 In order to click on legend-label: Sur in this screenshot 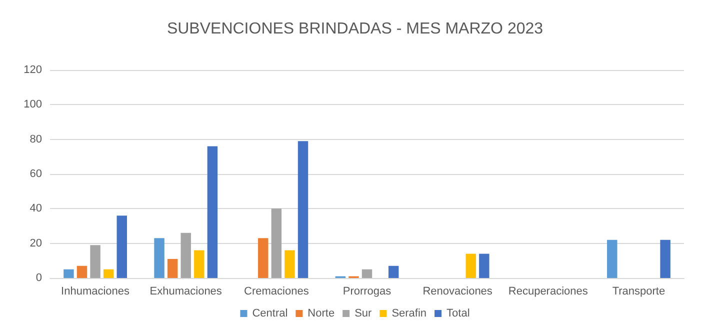, I will do `click(363, 314)`.